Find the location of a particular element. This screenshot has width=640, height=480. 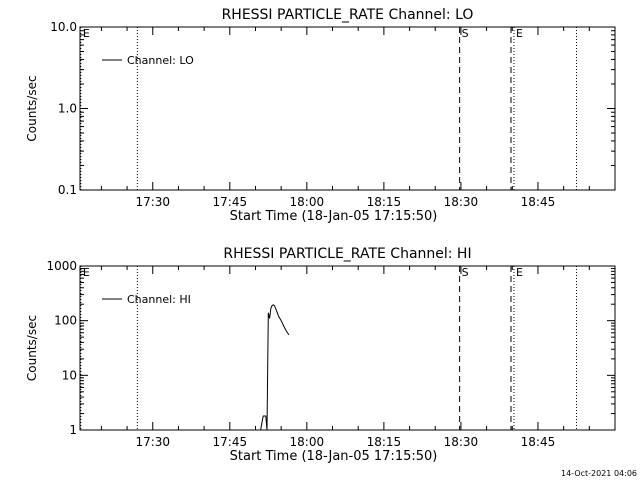

x-tick-label-hi-1: 17:45 is located at coordinates (230, 442).